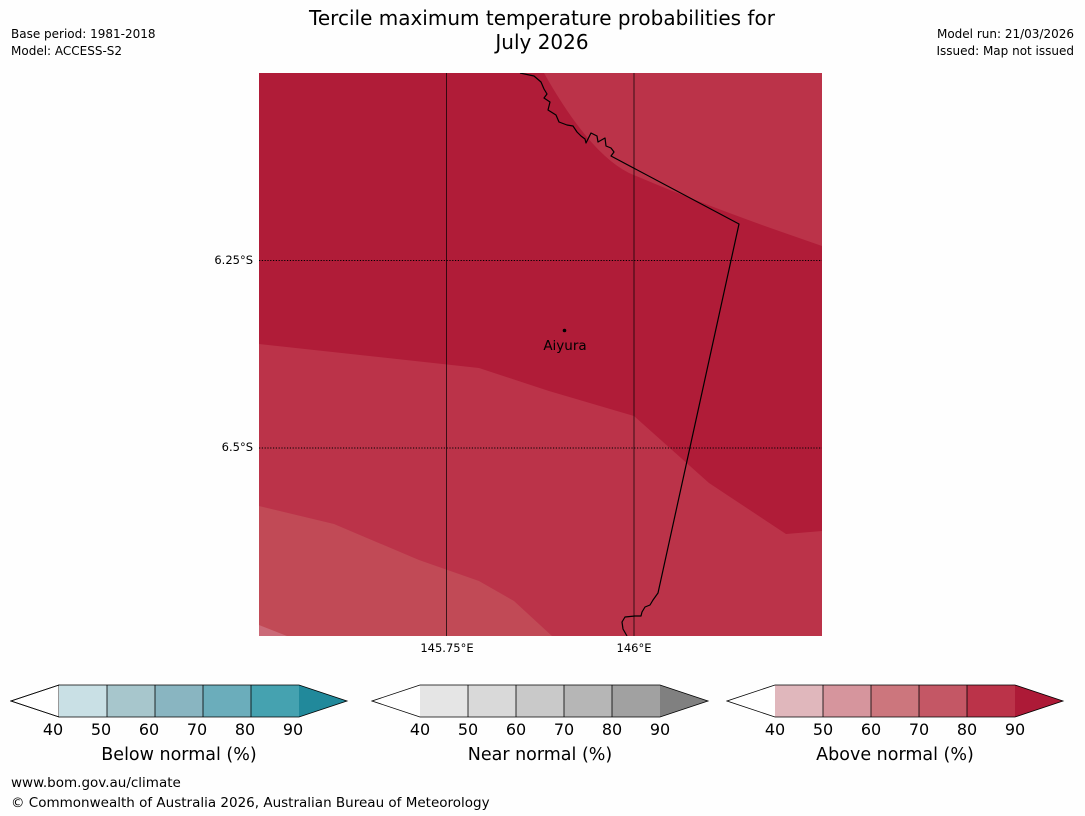 The image size is (1085, 816). I want to click on near-normal-tick-80: 80, so click(612, 729).